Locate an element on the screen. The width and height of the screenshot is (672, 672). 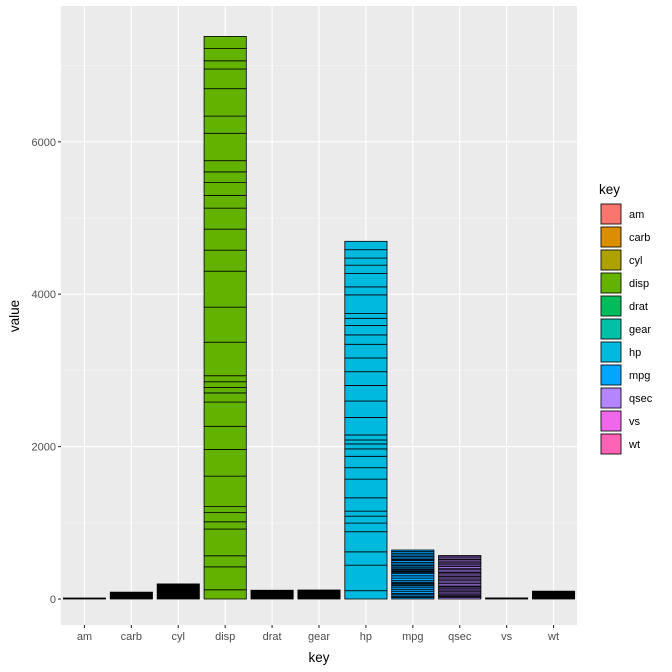
x-tick-label: cyl is located at coordinates (178, 637).